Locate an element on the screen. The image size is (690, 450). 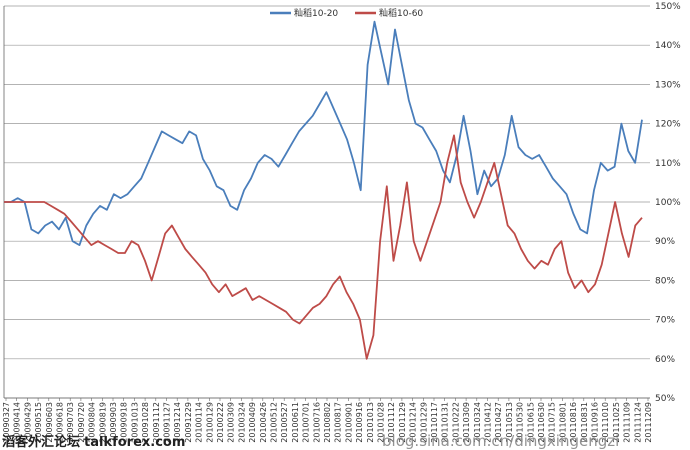
x-tick-label: 20110131 is located at coordinates (445, 422).